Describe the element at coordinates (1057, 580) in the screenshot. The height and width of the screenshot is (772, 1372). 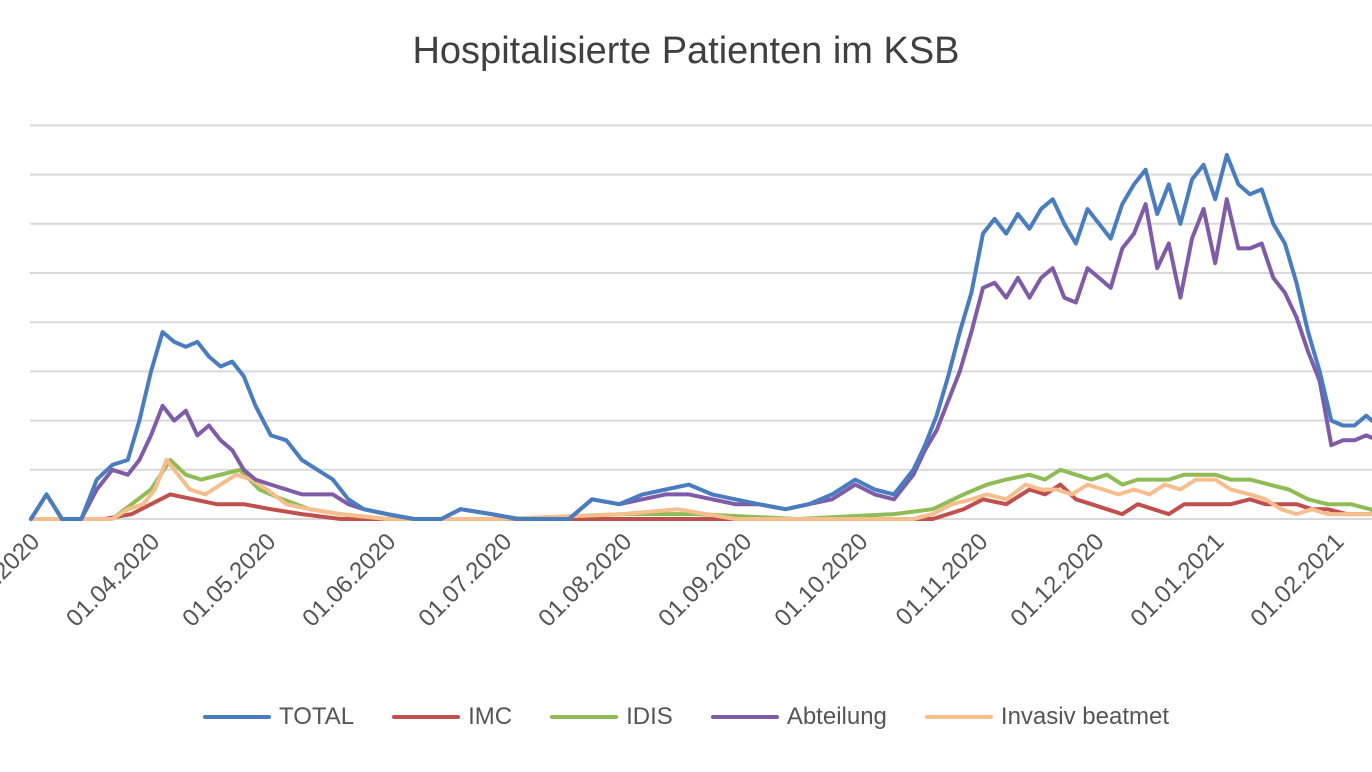
I see `x-tick-label: 01.12.2020` at that location.